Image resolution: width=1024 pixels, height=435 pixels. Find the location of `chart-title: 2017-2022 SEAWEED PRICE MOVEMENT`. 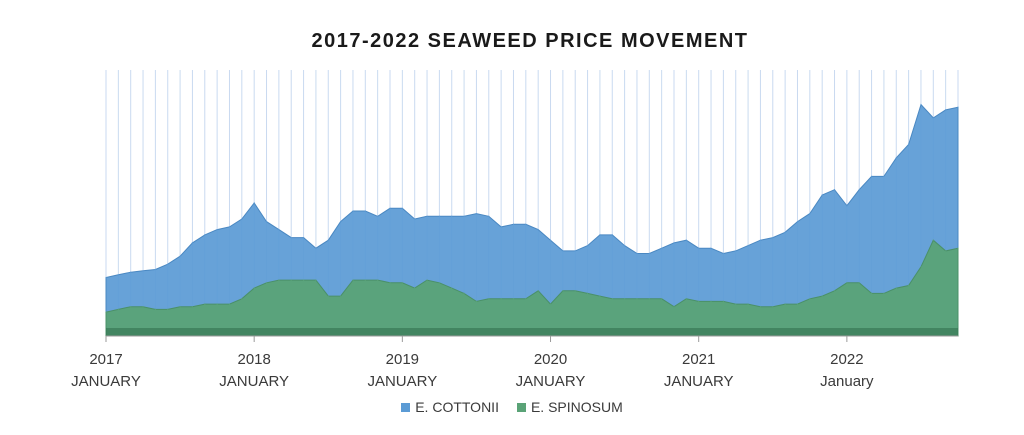

chart-title: 2017-2022 SEAWEED PRICE MOVEMENT is located at coordinates (530, 41).